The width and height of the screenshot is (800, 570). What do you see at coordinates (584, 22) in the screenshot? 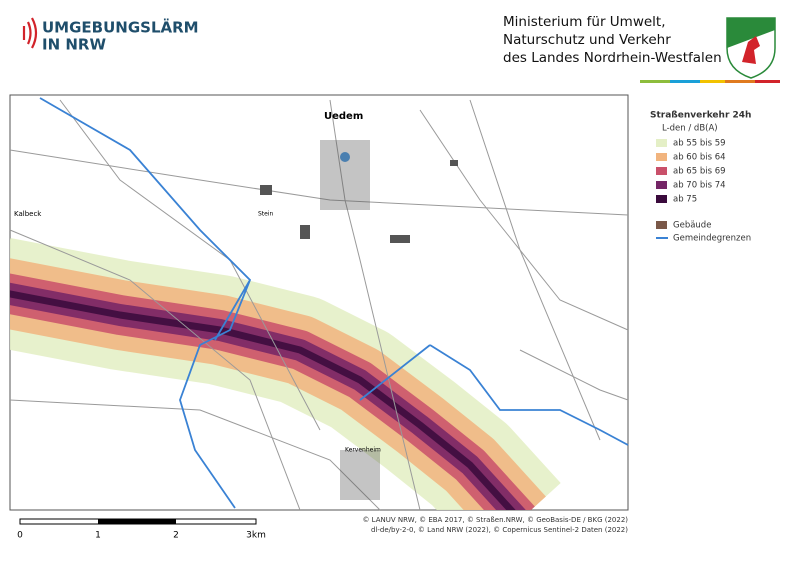
I see `ministry-line: Ministerium für Umwelt,` at bounding box center [584, 22].